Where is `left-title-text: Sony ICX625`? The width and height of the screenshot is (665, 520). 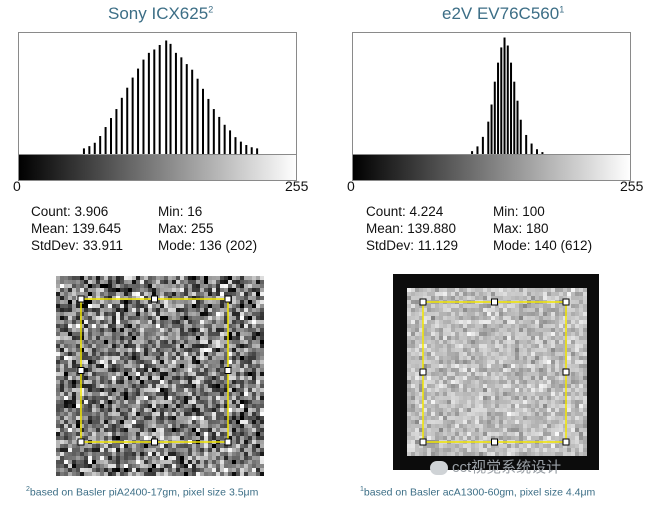 left-title-text: Sony ICX625 is located at coordinates (158, 13).